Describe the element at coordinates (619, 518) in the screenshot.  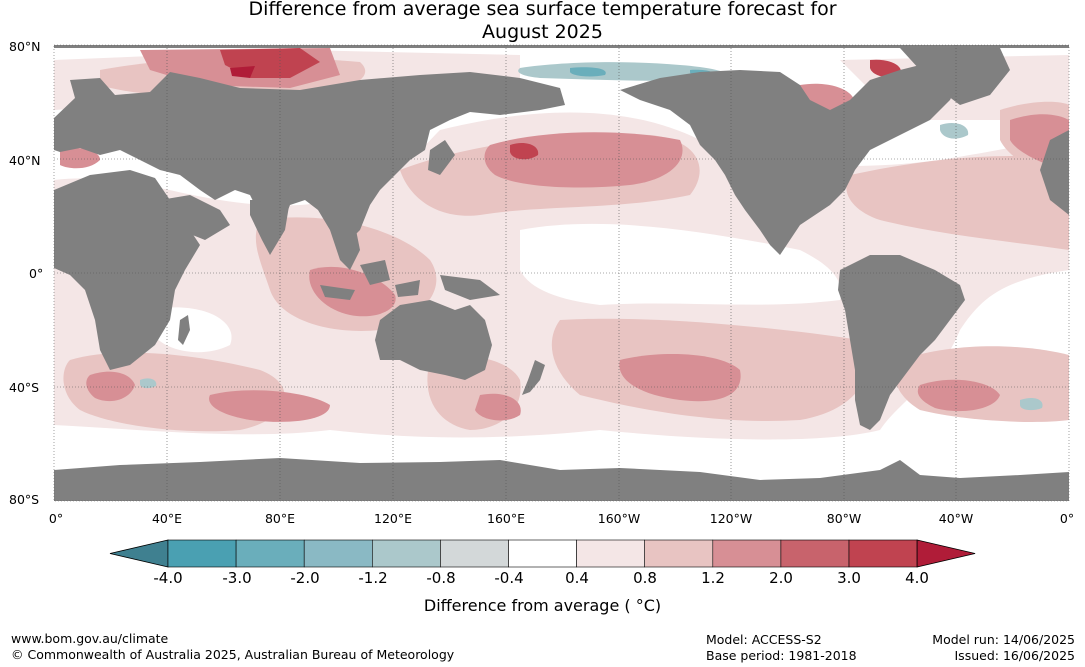
I see `lon-label-160w: 160°W` at that location.